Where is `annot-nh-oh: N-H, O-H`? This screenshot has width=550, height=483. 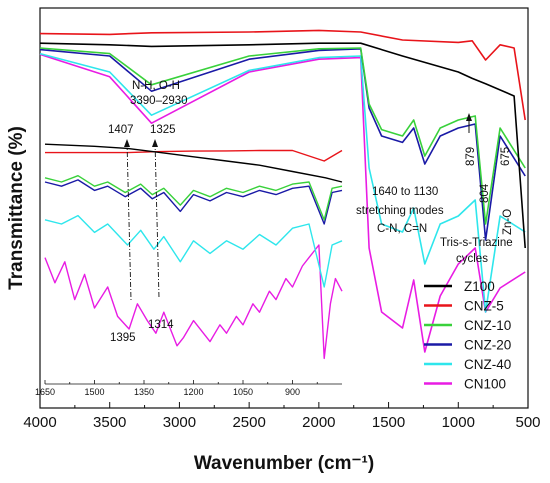
annot-nh-oh: N-H, O-H is located at coordinates (156, 86).